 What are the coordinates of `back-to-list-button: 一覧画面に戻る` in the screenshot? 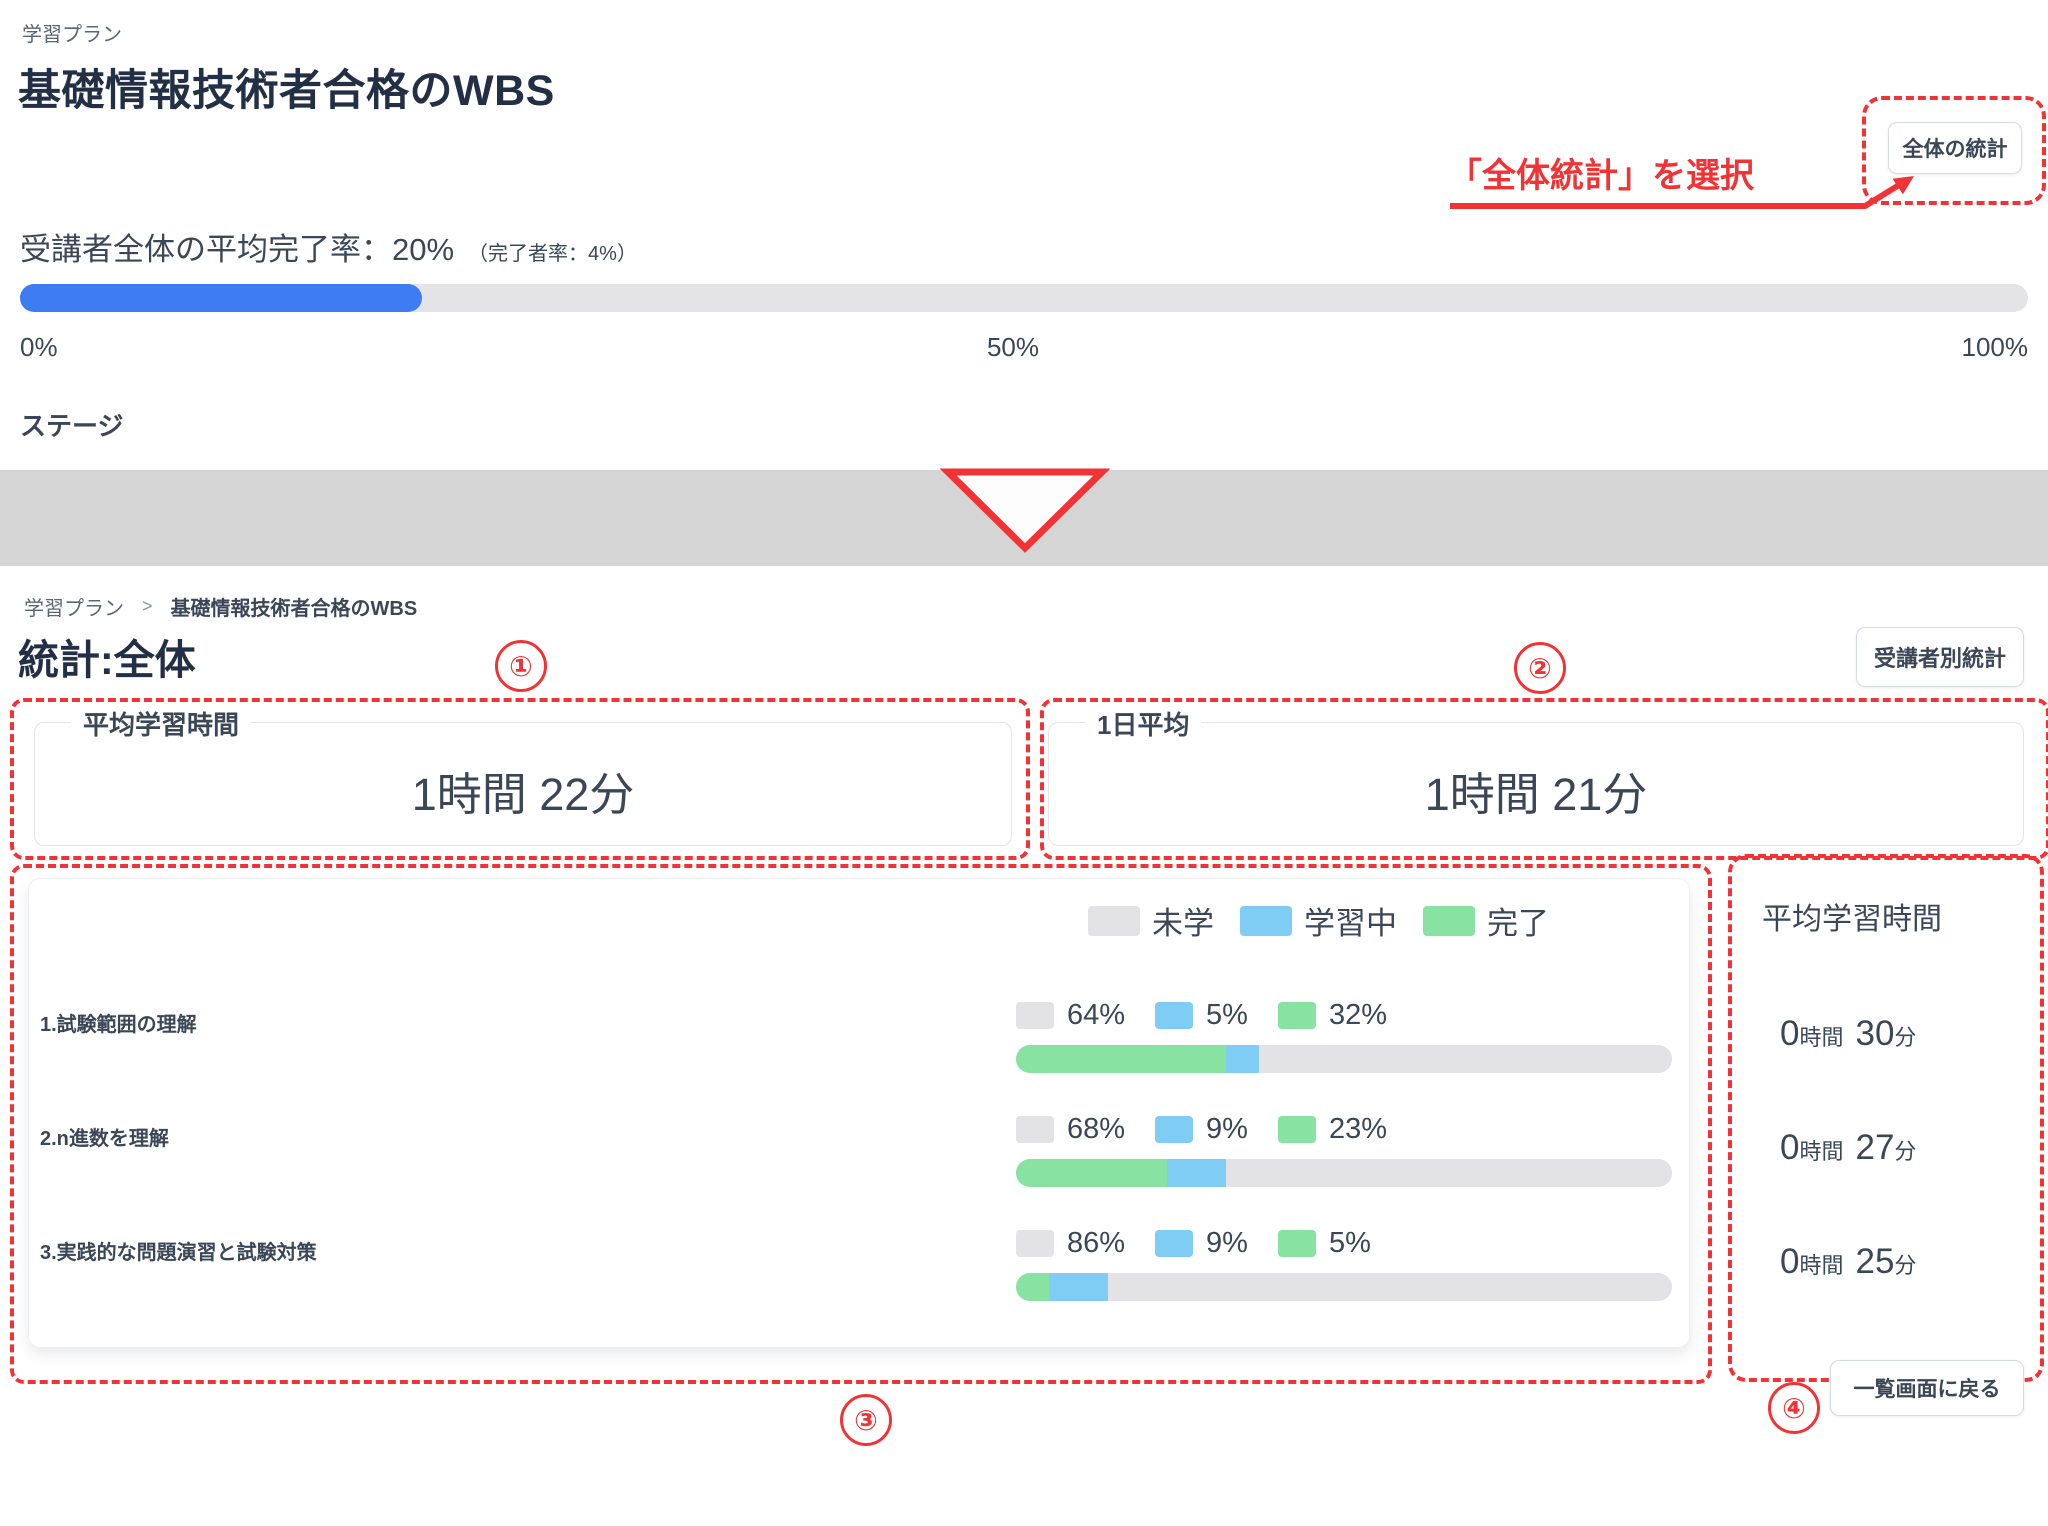 It's located at (1927, 1388).